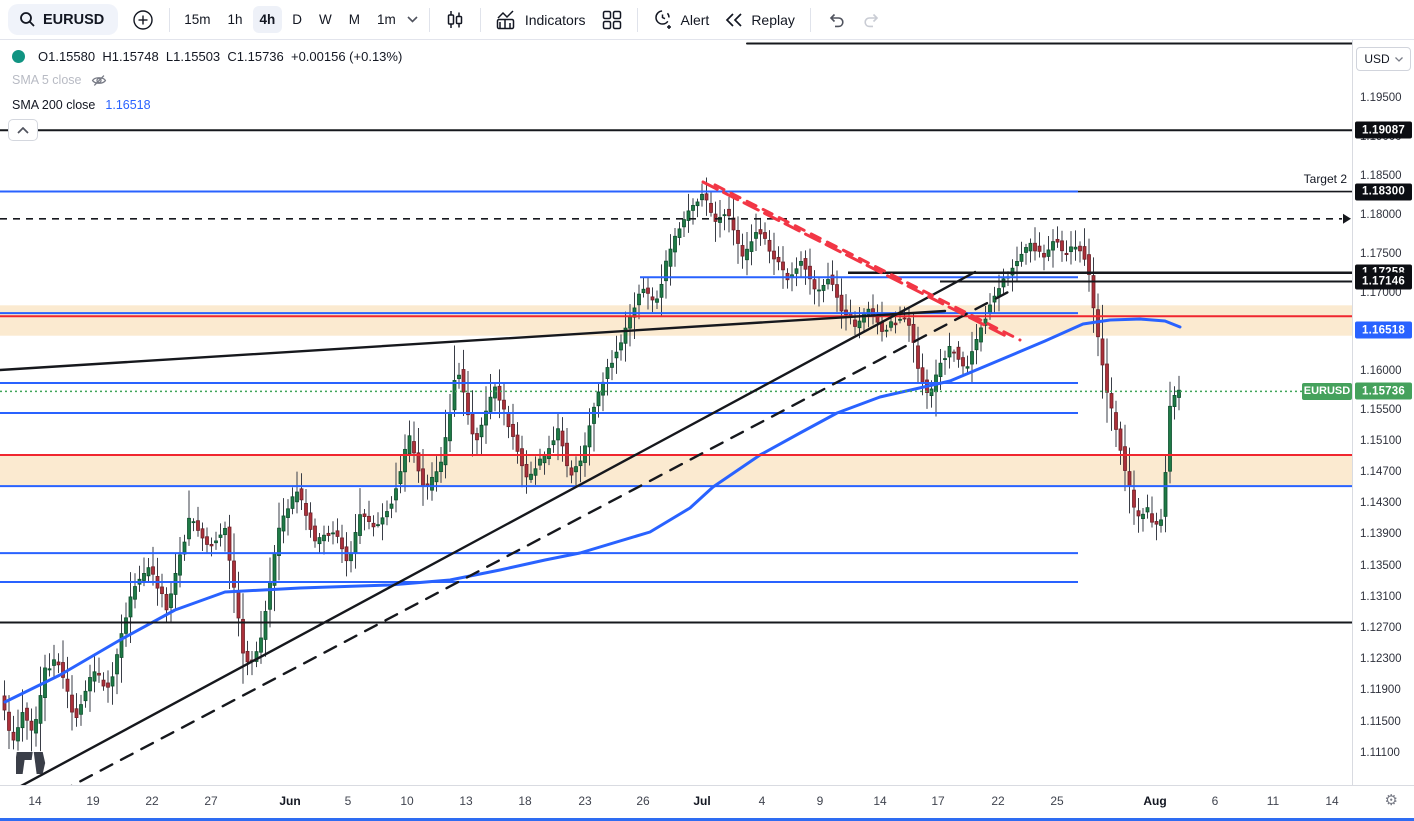 This screenshot has height=821, width=1414. Describe the element at coordinates (820, 801) in the screenshot. I see `time-label-9: 9` at that location.